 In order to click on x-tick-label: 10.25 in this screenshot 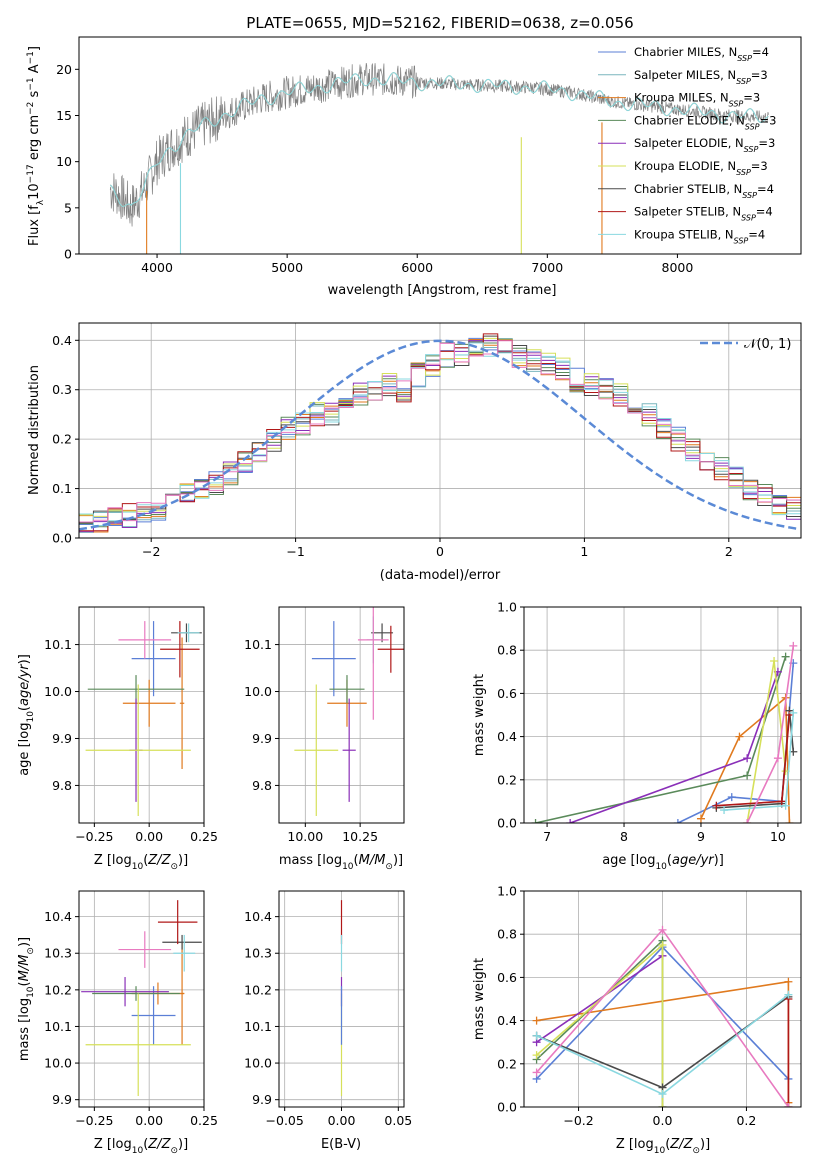, I will do `click(360, 836)`.